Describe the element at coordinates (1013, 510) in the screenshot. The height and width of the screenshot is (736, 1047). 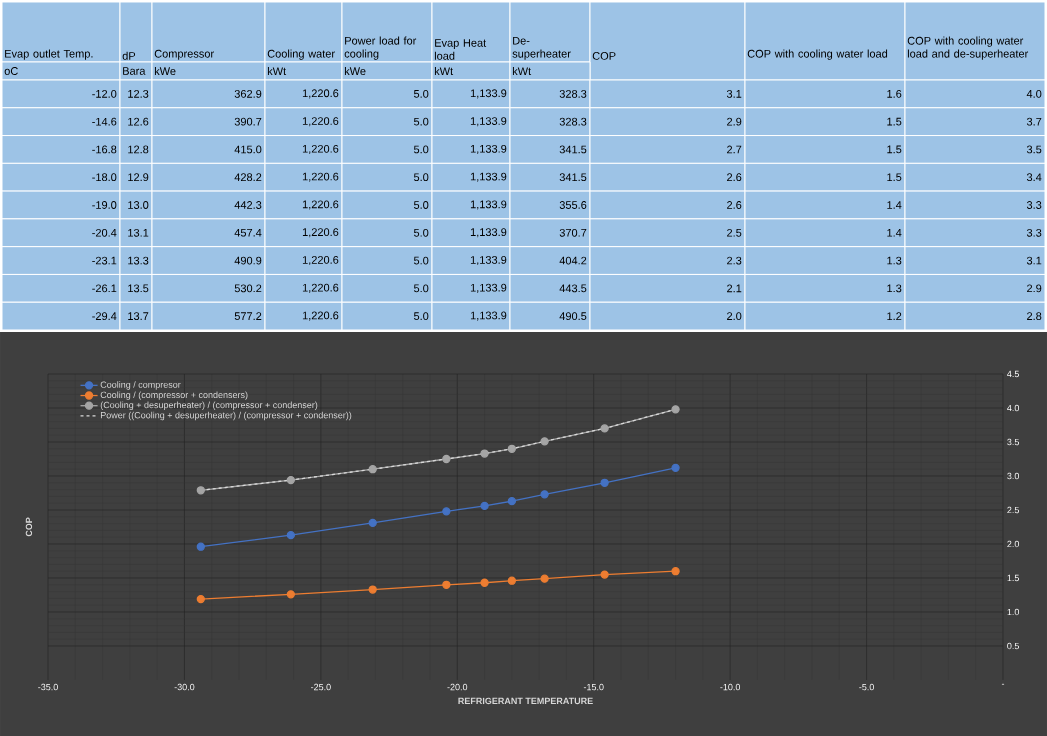
I see `y-tick-label: 2.5` at that location.